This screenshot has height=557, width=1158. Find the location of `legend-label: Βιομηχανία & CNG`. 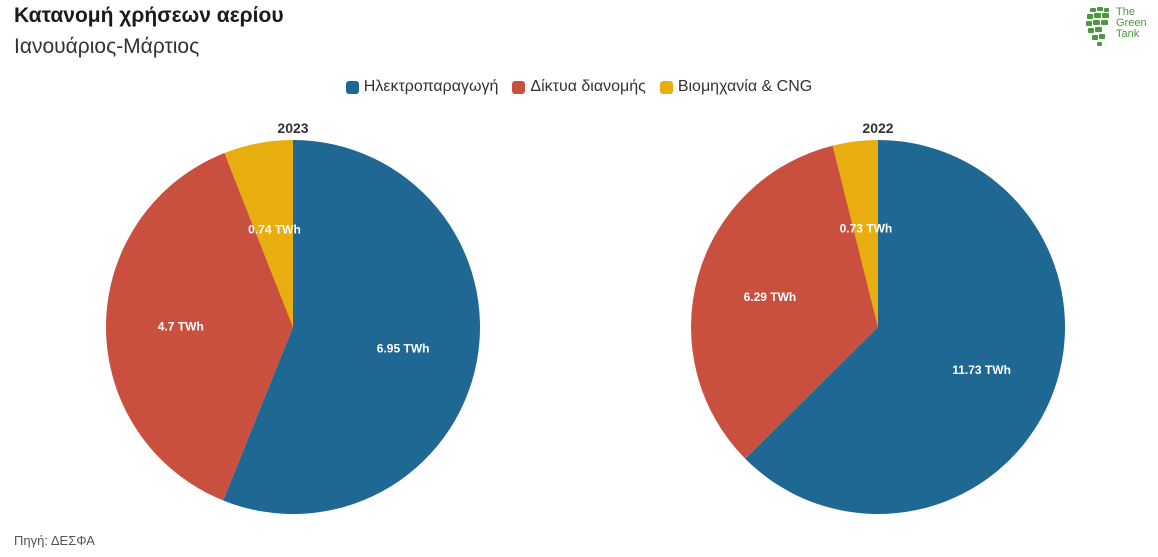

legend-label: Βιομηχανία & CNG is located at coordinates (745, 86).